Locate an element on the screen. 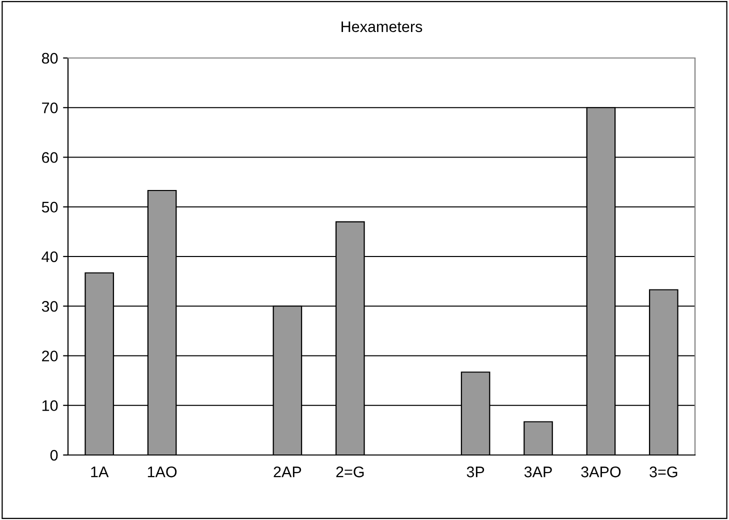  y-tick-label: 10 is located at coordinates (50, 406).